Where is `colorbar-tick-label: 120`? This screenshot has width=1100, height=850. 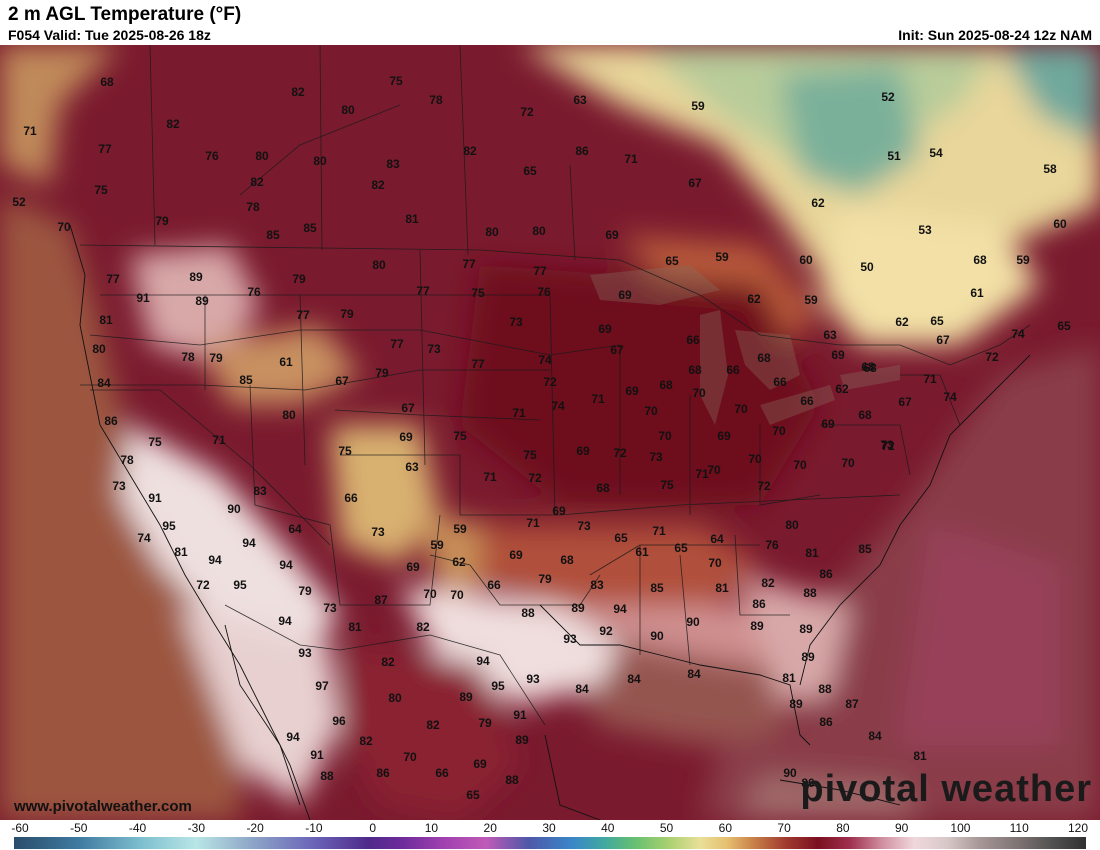
colorbar-tick-label: 120 is located at coordinates (1078, 828).